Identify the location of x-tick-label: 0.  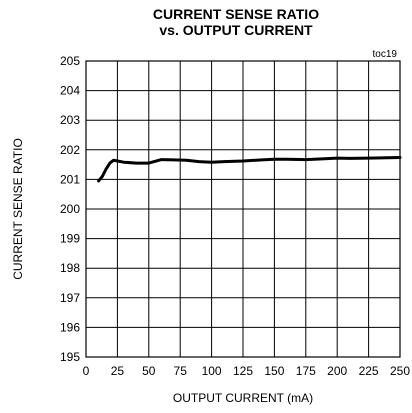
(86, 371).